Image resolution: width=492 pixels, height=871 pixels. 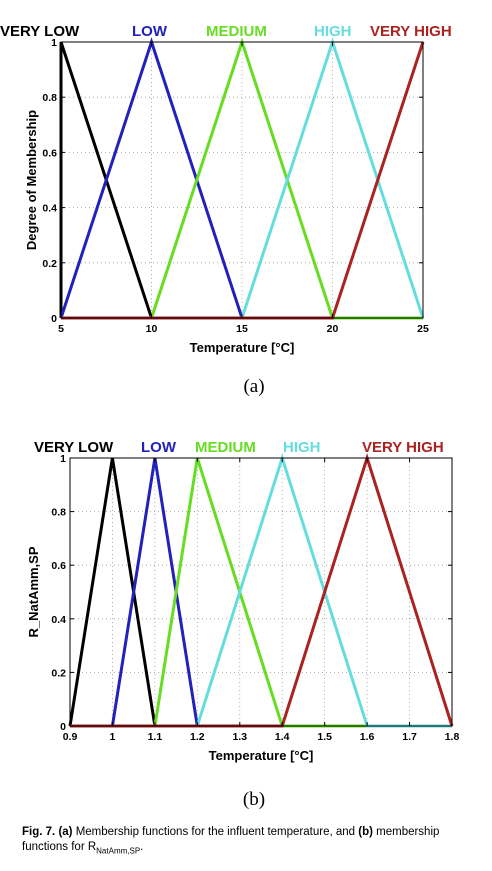 I want to click on subcaption-a: (a), so click(x=254, y=386).